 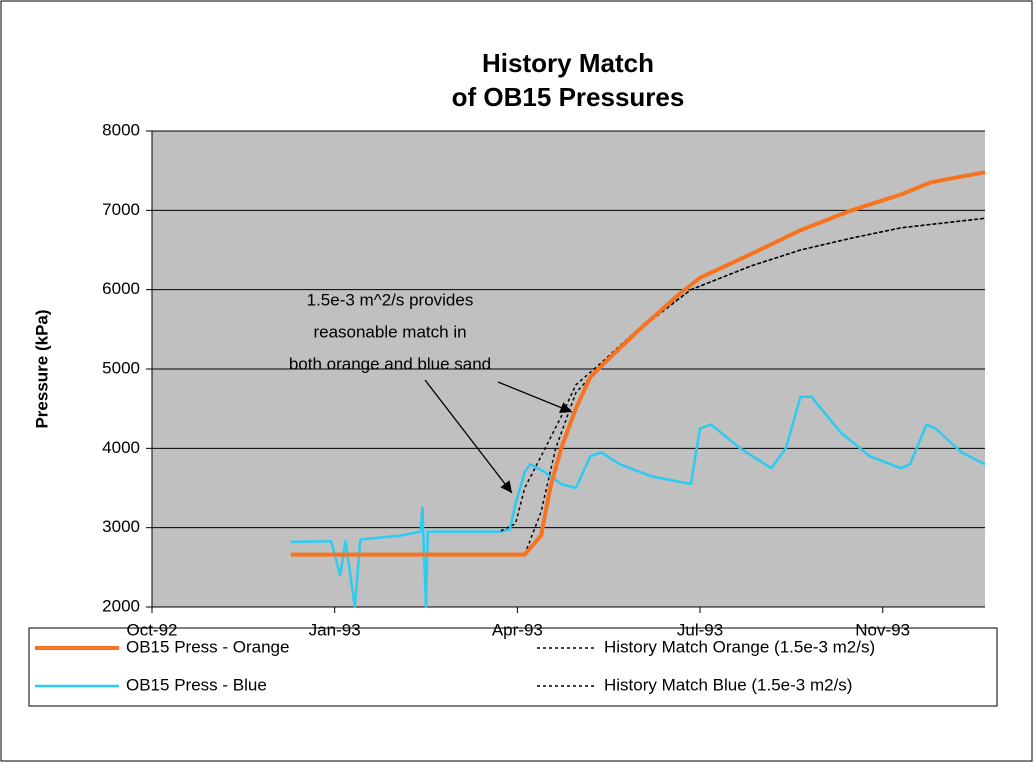 I want to click on annotation: reasonable match in, so click(x=389, y=331).